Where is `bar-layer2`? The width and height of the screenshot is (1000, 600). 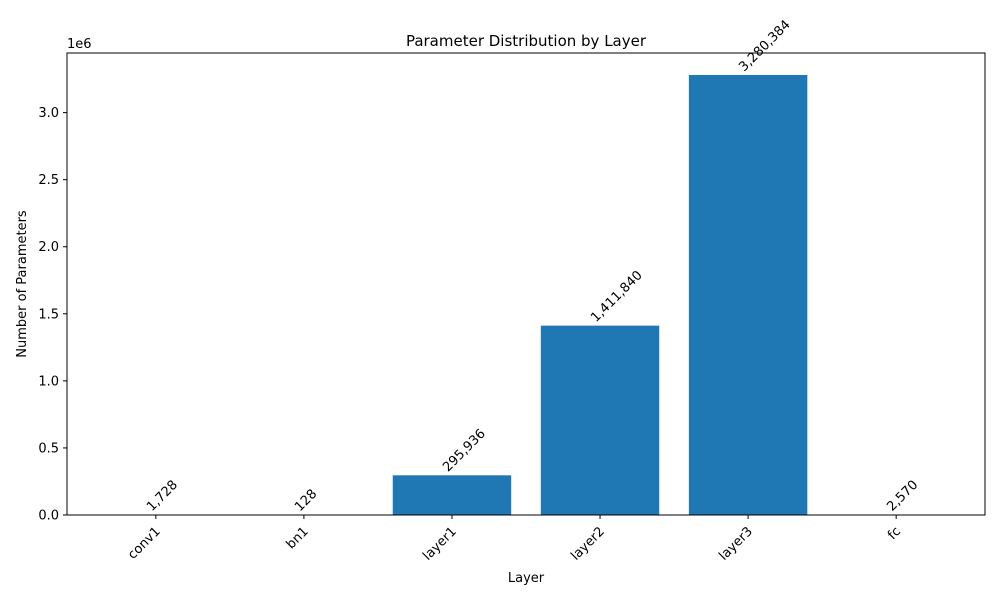
bar-layer2 is located at coordinates (600, 420).